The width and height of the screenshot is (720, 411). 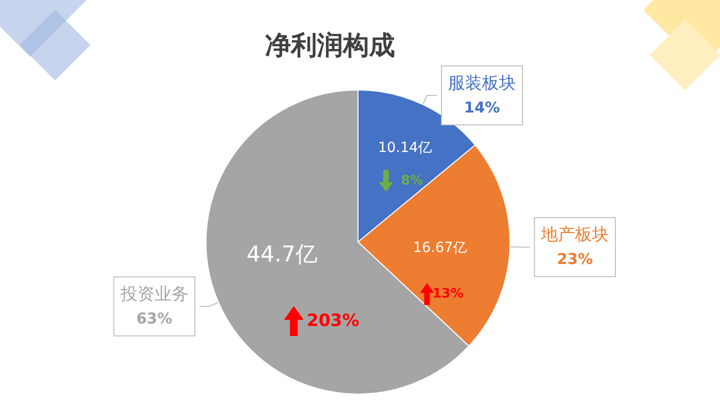 What do you see at coordinates (448, 294) in the screenshot?
I see `text: 13%` at bounding box center [448, 294].